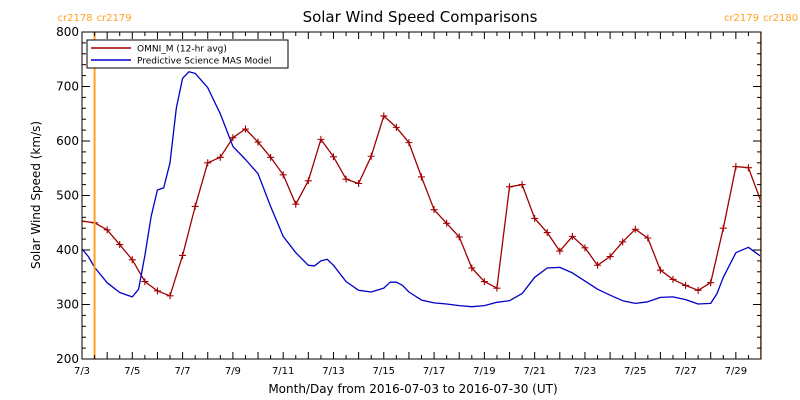 The width and height of the screenshot is (800, 400). What do you see at coordinates (420, 17) in the screenshot?
I see `chart-title: Solar Wind Speed Comparisons` at bounding box center [420, 17].